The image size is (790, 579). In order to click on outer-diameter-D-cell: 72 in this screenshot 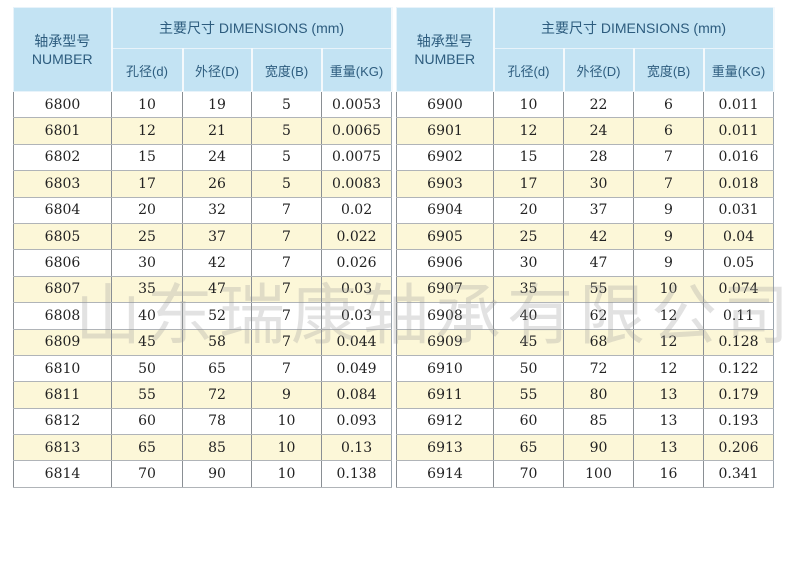, I will do `click(217, 395)`.